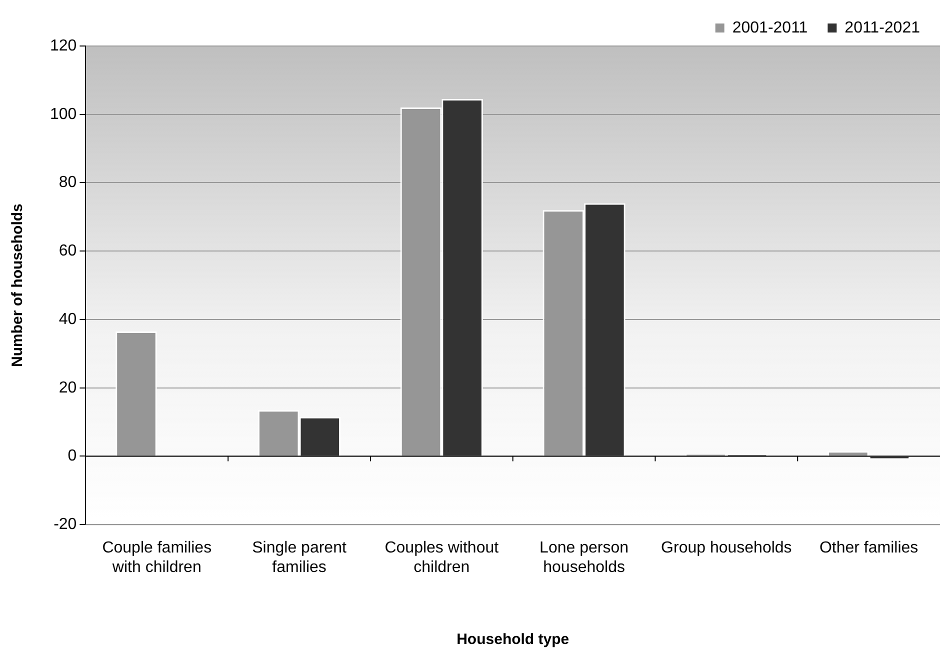 The image size is (940, 663). I want to click on y-tick-label: 100, so click(63, 114).